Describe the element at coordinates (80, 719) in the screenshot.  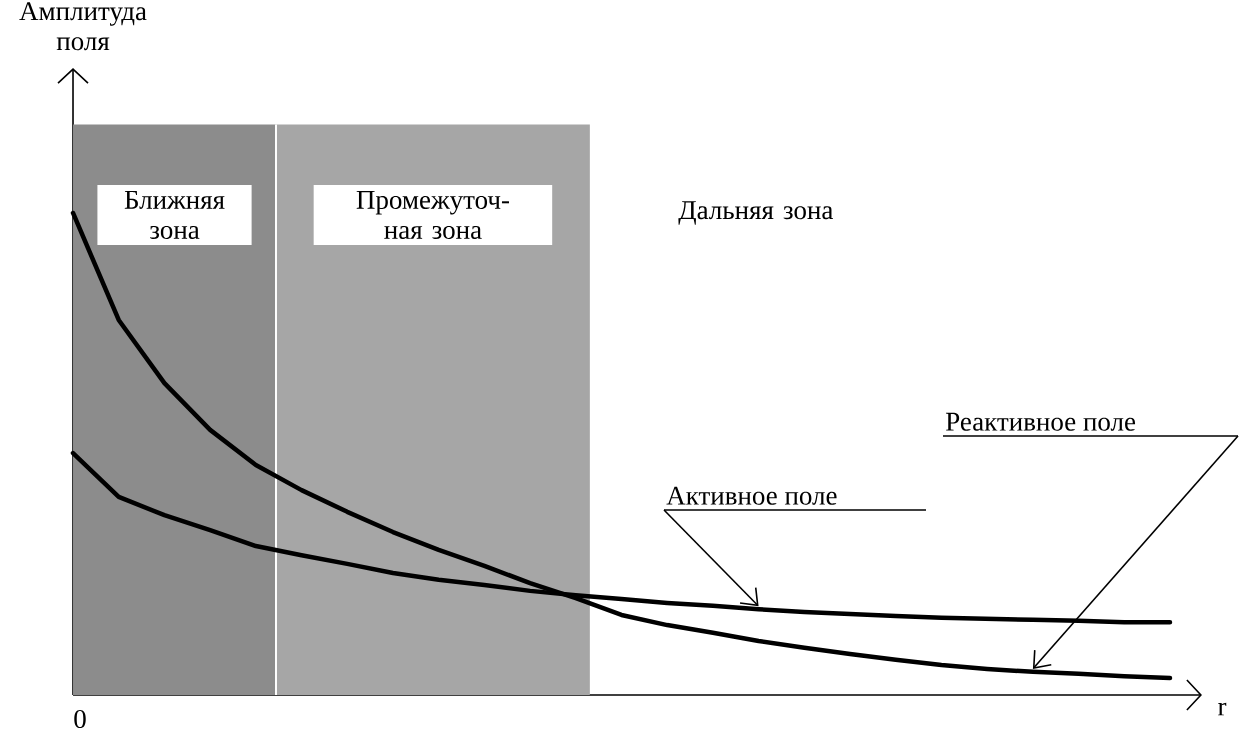
I see `text: 0` at that location.